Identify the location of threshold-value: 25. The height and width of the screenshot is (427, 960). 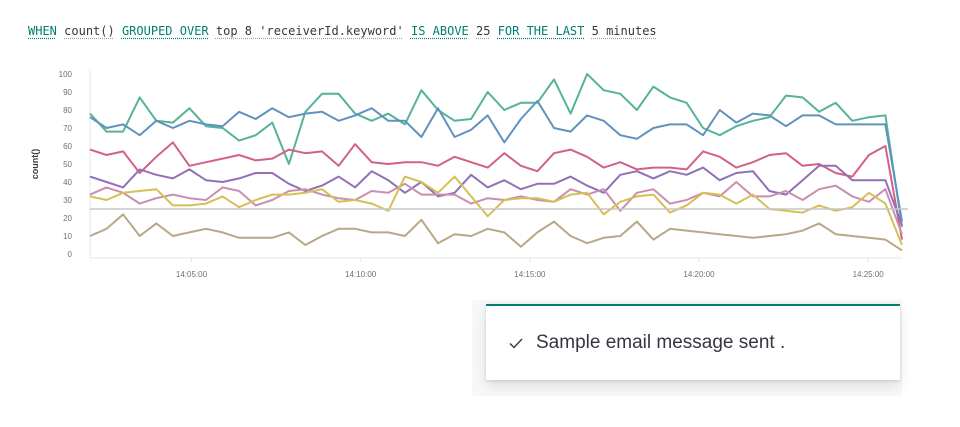
(483, 31).